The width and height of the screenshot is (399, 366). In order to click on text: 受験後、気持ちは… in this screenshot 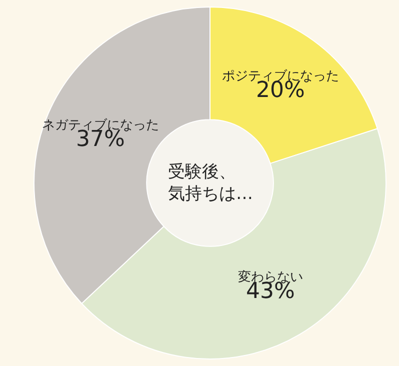, I will do `click(210, 183)`.